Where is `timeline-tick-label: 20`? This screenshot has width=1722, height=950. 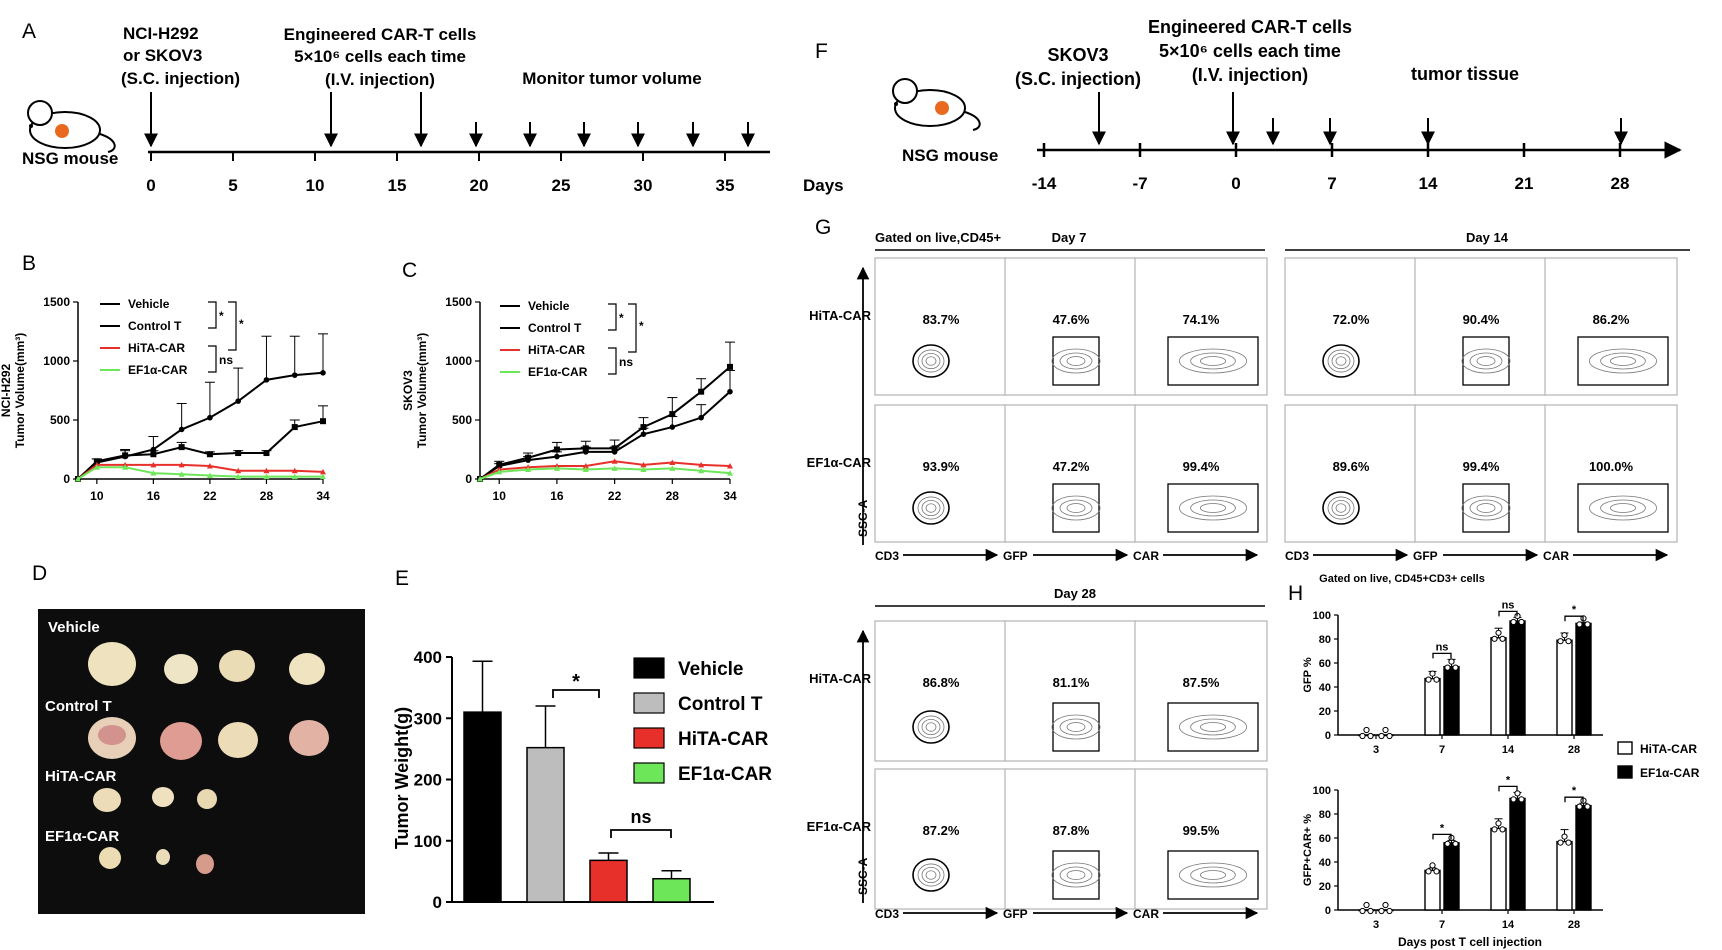
timeline-tick-label: 20 is located at coordinates (479, 185).